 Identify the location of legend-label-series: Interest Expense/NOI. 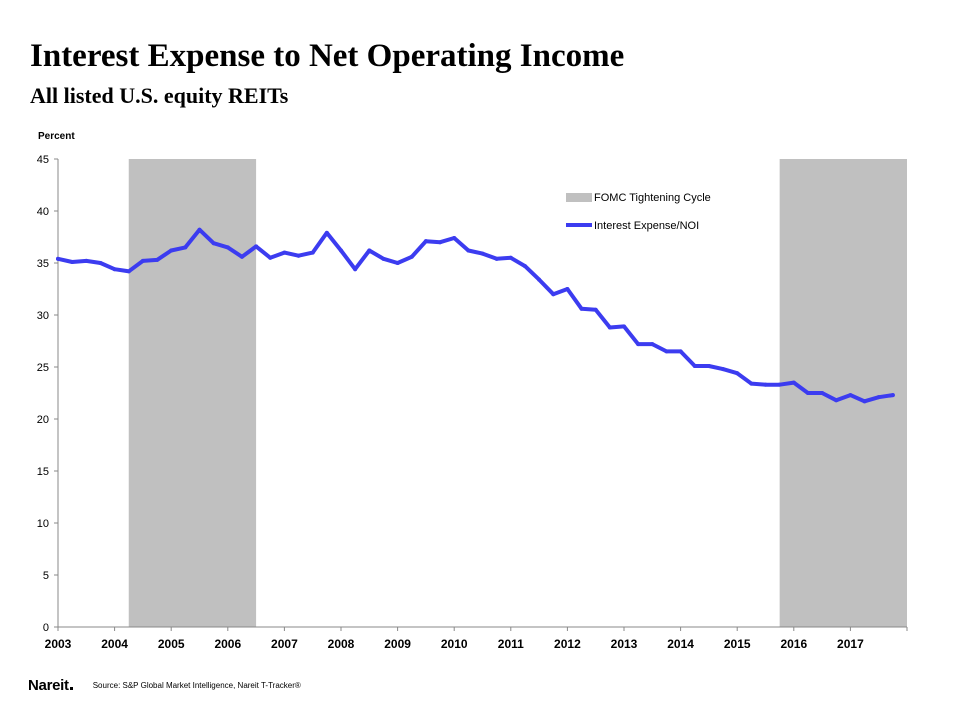
(646, 226).